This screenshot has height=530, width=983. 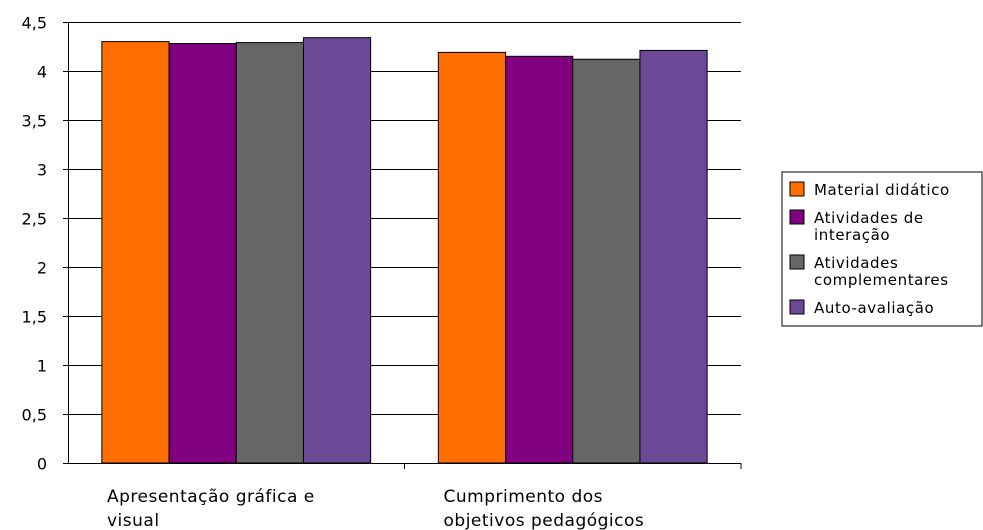 What do you see at coordinates (874, 308) in the screenshot?
I see `legend-label: Auto-avaliação` at bounding box center [874, 308].